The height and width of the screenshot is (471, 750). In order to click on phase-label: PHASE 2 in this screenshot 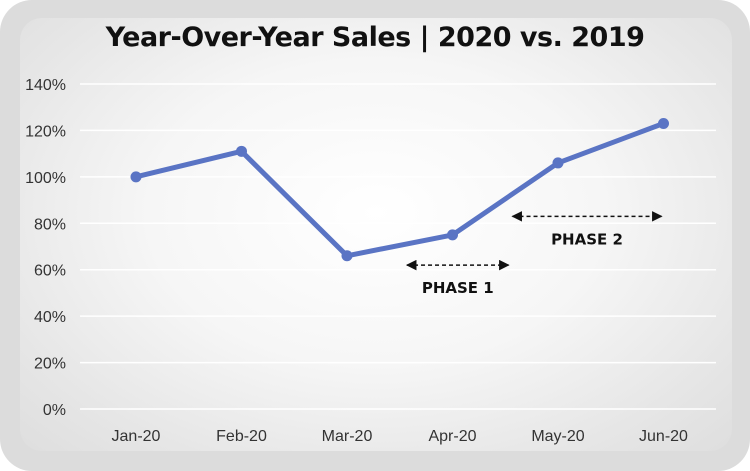, I will do `click(587, 239)`.